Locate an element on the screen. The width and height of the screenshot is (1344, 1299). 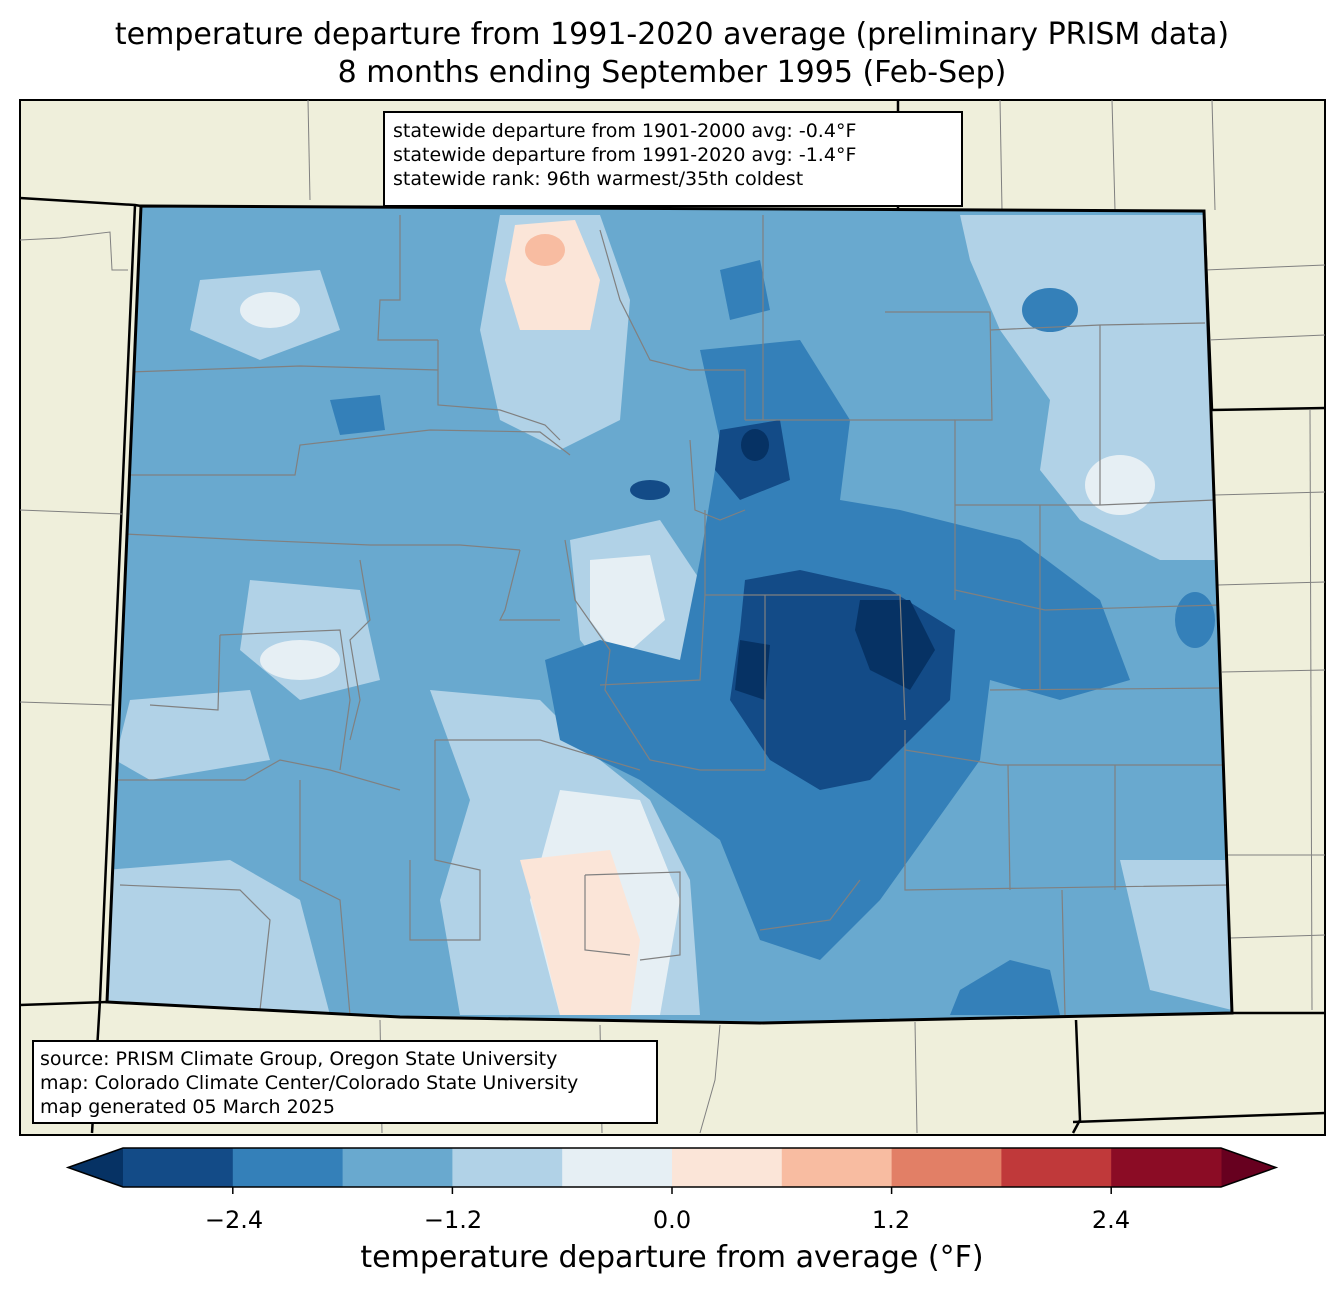
colorbar-tick-label: 0.0 is located at coordinates (672, 1220).